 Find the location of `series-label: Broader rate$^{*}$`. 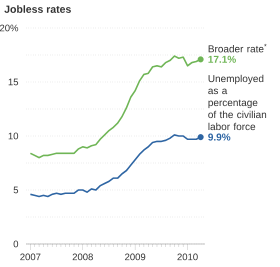

series-label: Broader rate$^{*}$ is located at coordinates (237, 48).